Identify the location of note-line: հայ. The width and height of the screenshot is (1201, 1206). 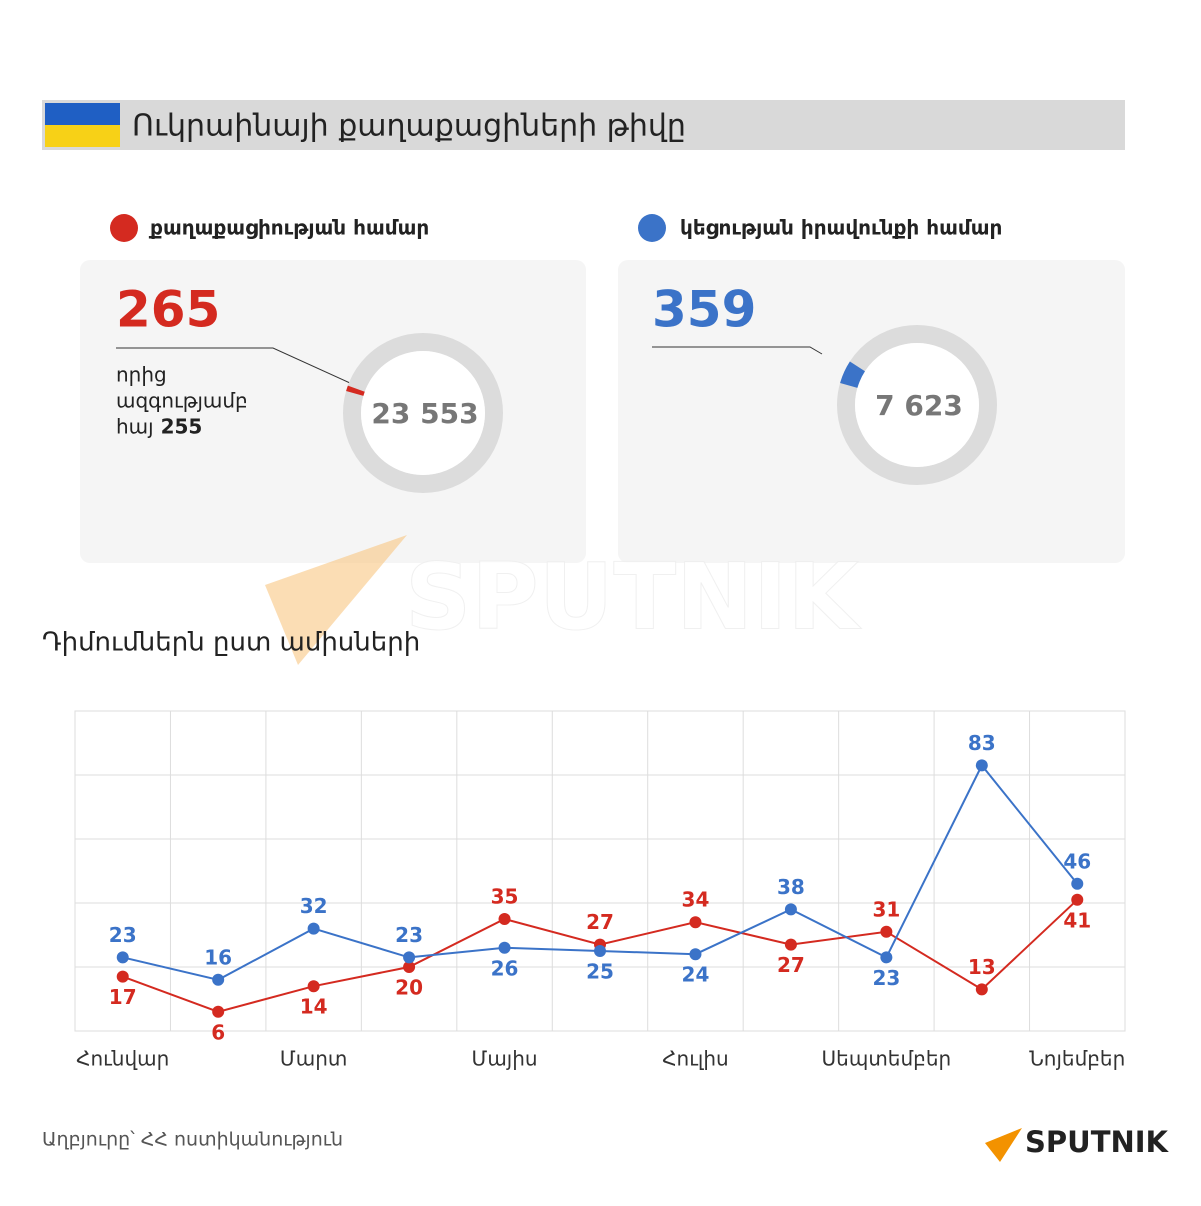
(135, 427).